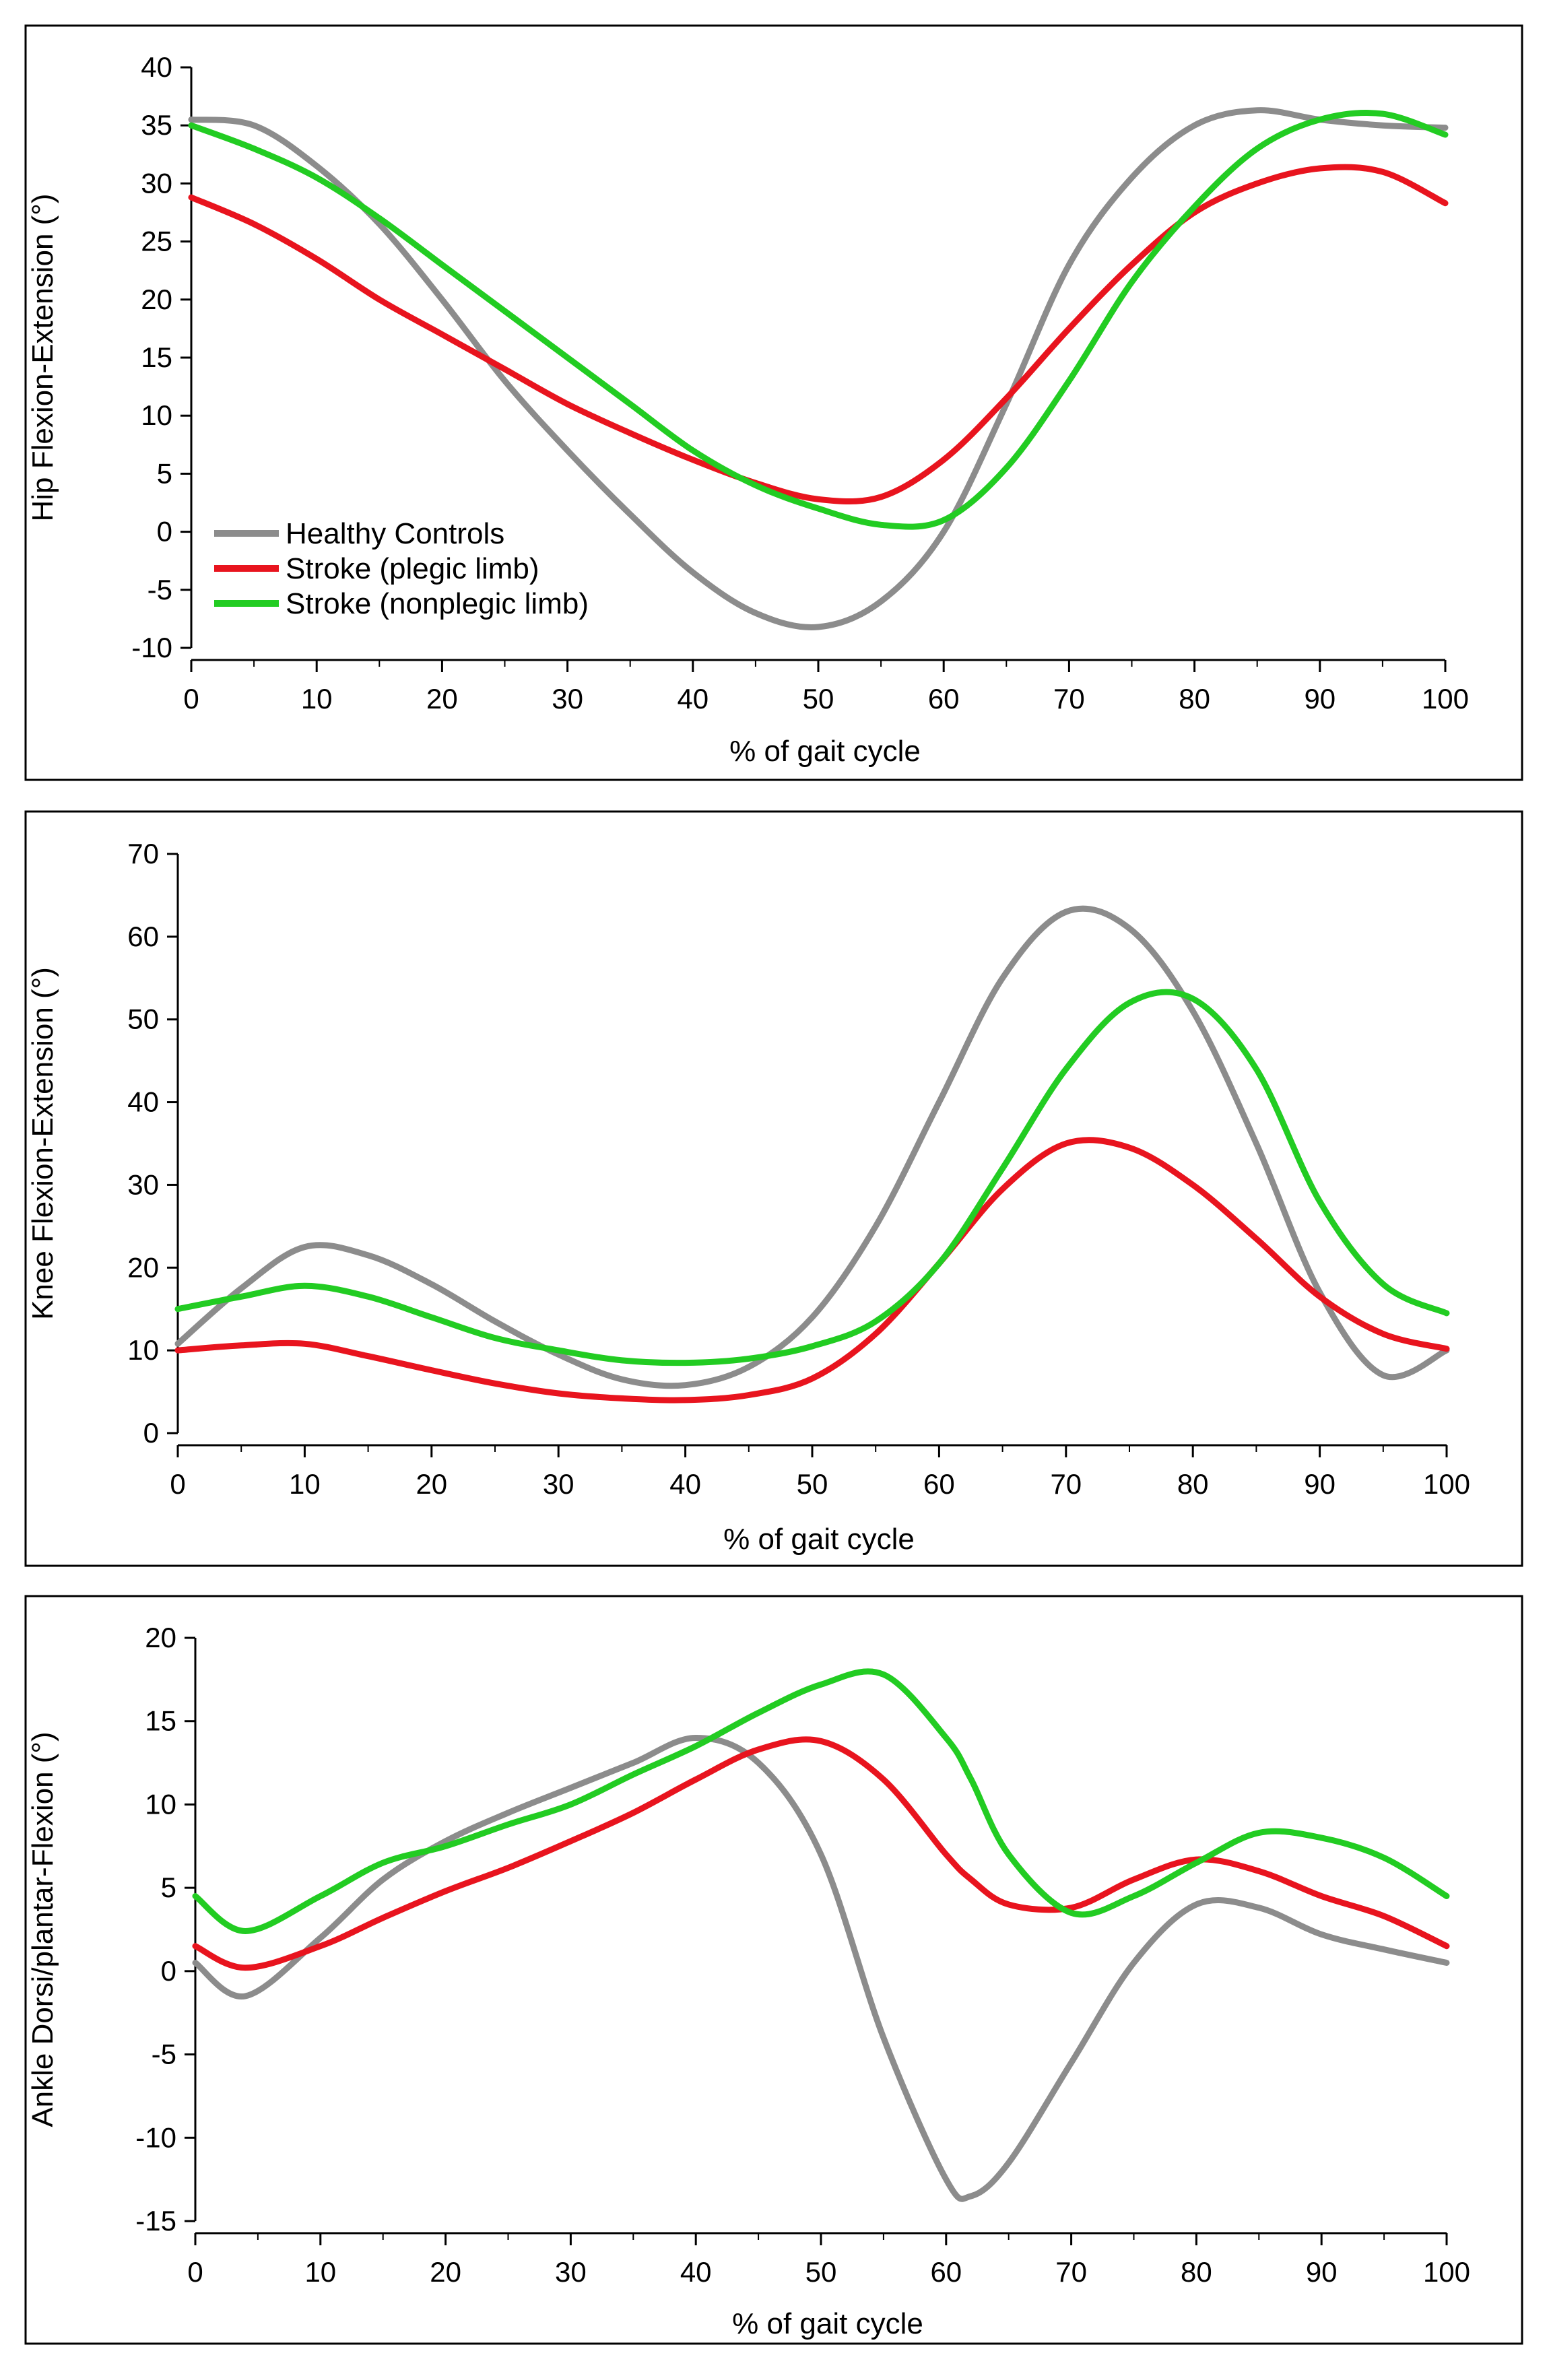  I want to click on y-axis-title: Knee Flexion-Extension (°), so click(42, 1143).